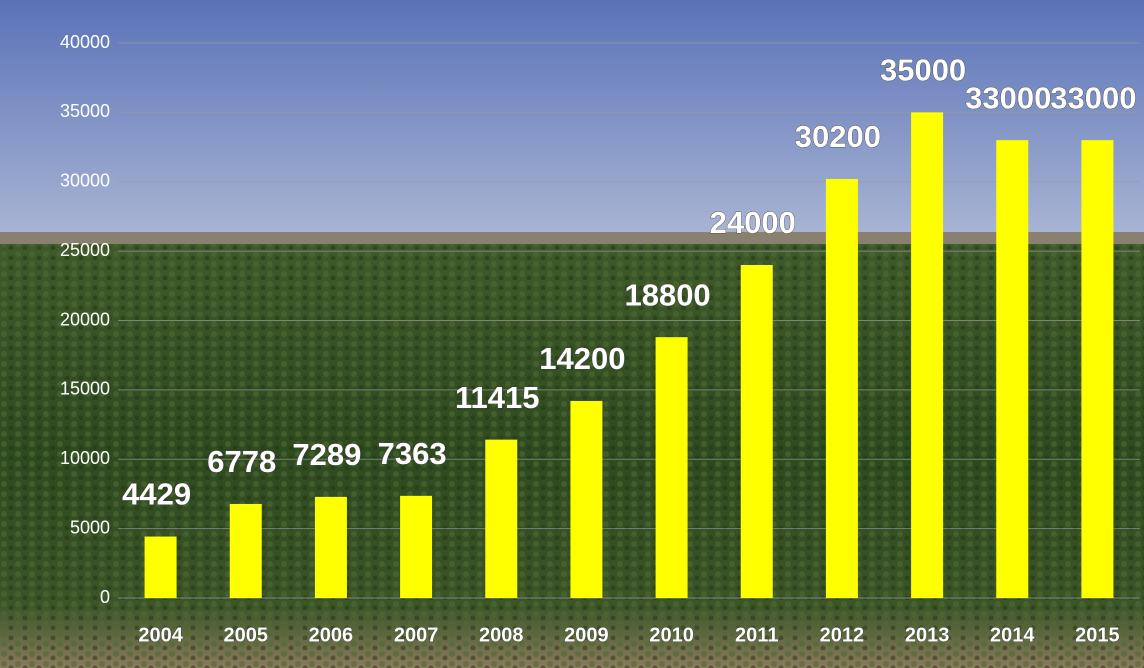 The width and height of the screenshot is (1144, 668). Describe the element at coordinates (1012, 635) in the screenshot. I see `x-tick-label: 2014` at that location.